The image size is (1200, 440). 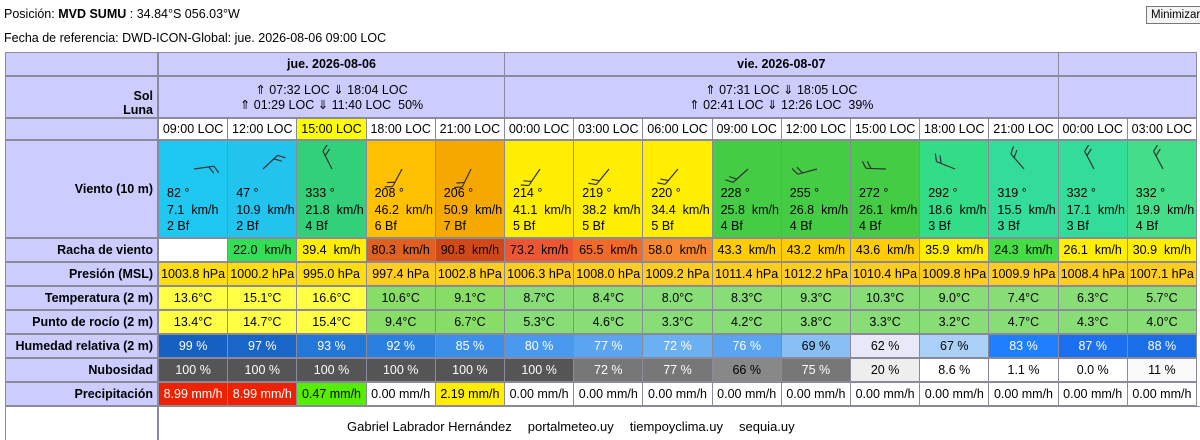 I want to click on pressure: 1000.2 hPa, so click(x=262, y=274).